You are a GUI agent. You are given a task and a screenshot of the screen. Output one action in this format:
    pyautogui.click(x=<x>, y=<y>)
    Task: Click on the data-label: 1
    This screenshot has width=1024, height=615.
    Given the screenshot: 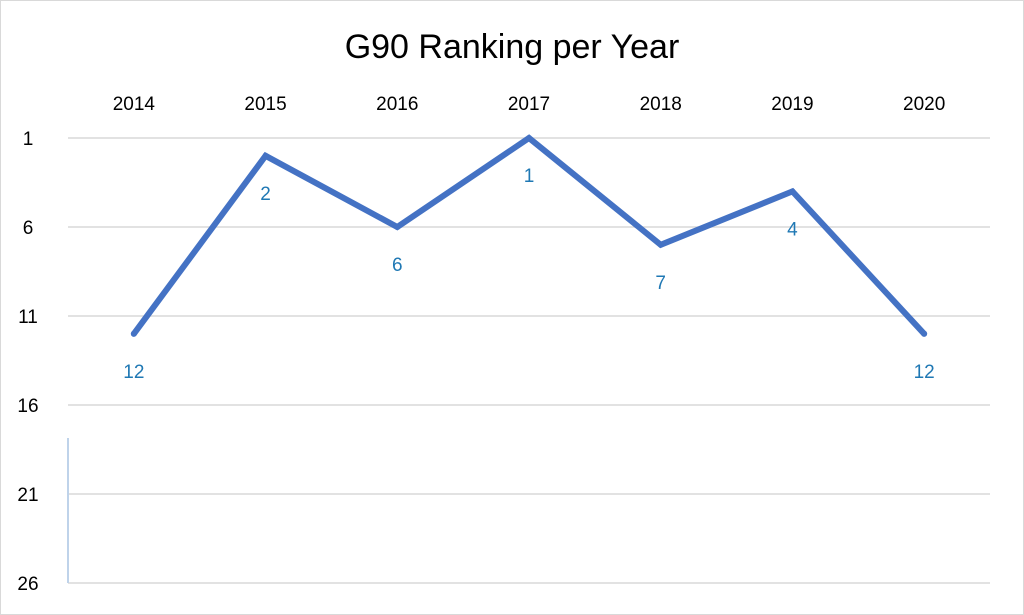 What is the action you would take?
    pyautogui.click(x=529, y=176)
    